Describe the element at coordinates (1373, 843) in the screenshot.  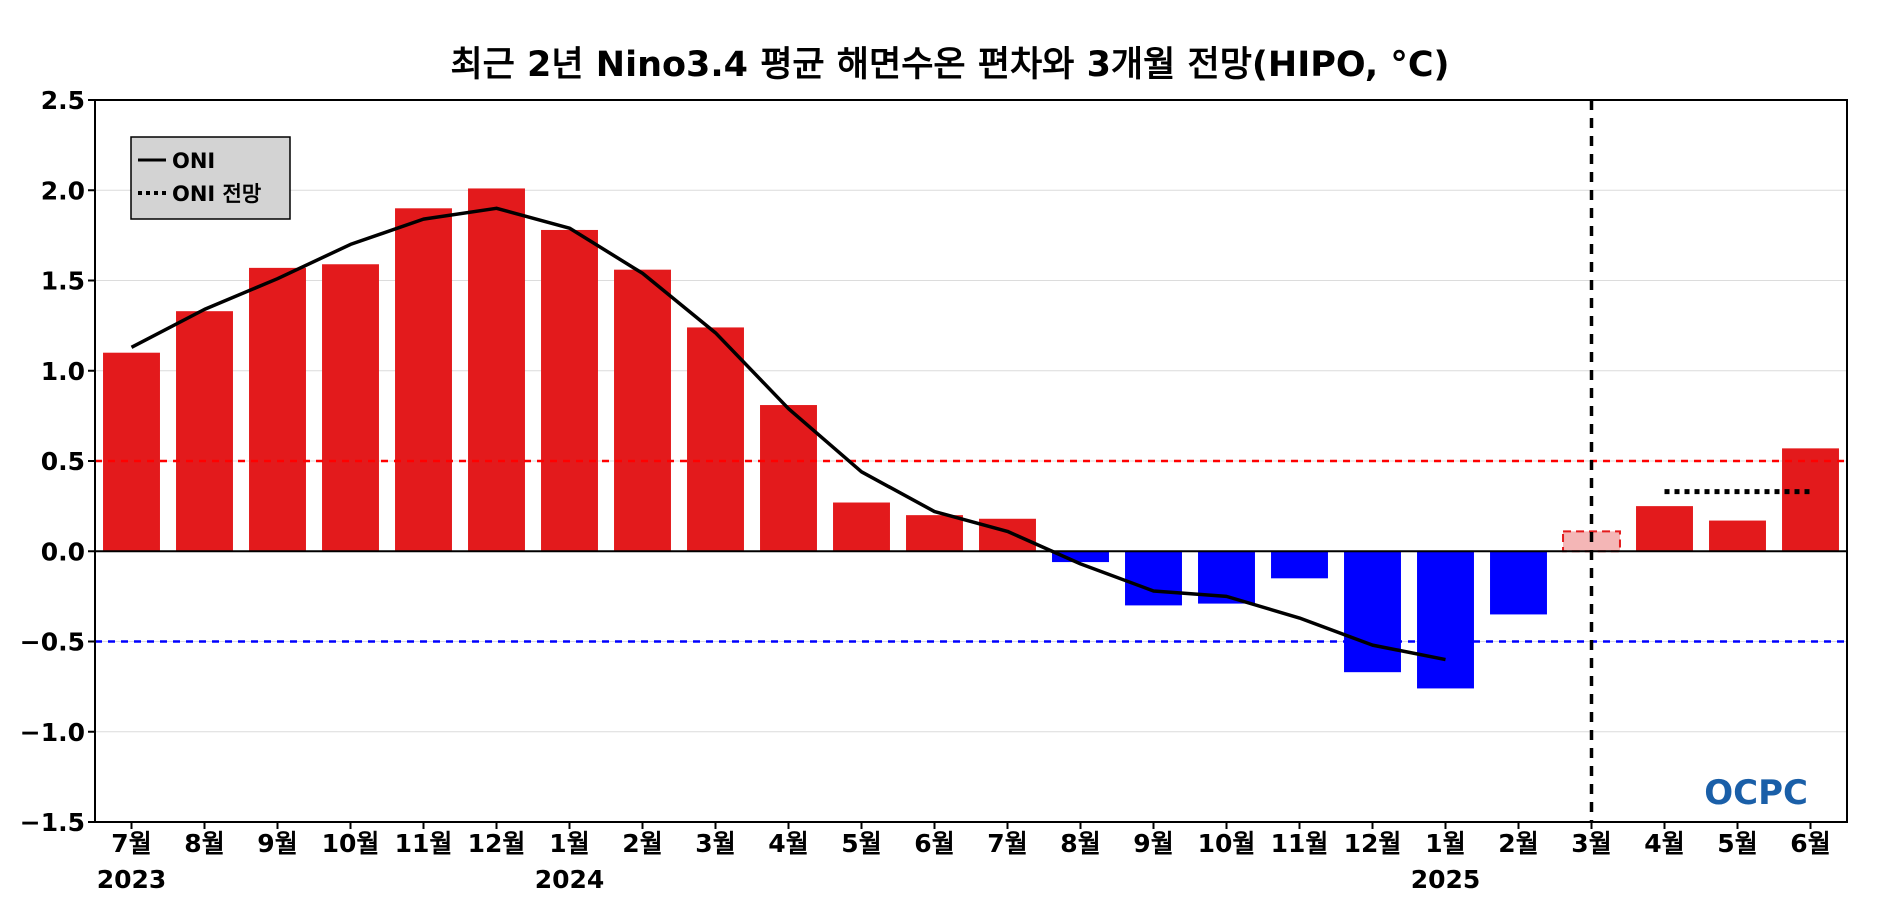
I see `x-tick-label-17: 12월` at that location.